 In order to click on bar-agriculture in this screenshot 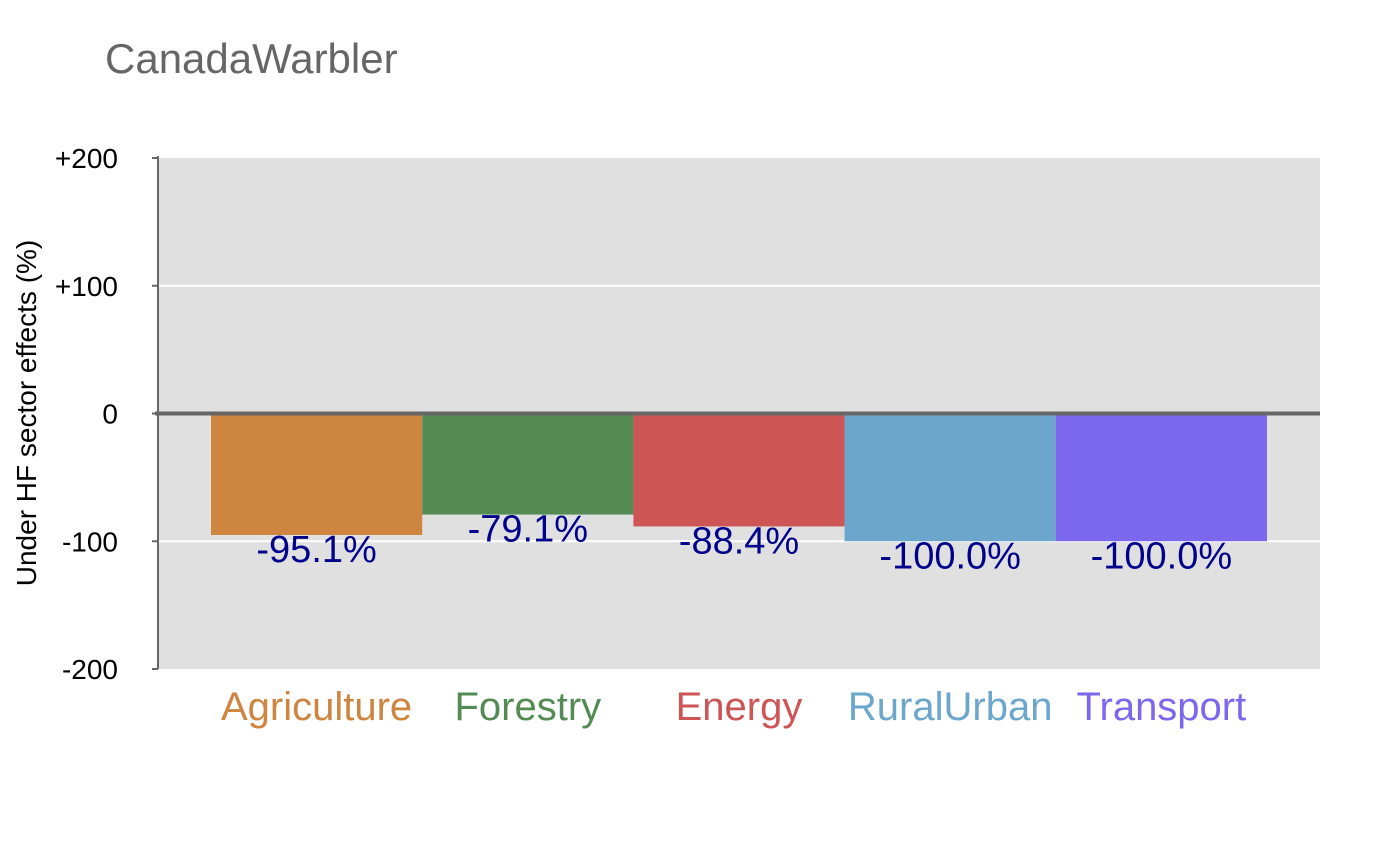, I will do `click(317, 474)`.